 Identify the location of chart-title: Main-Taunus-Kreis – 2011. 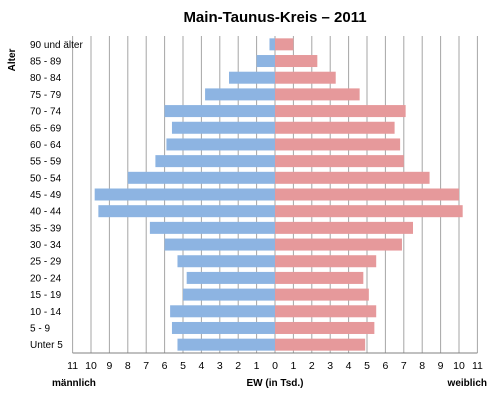
(274, 17).